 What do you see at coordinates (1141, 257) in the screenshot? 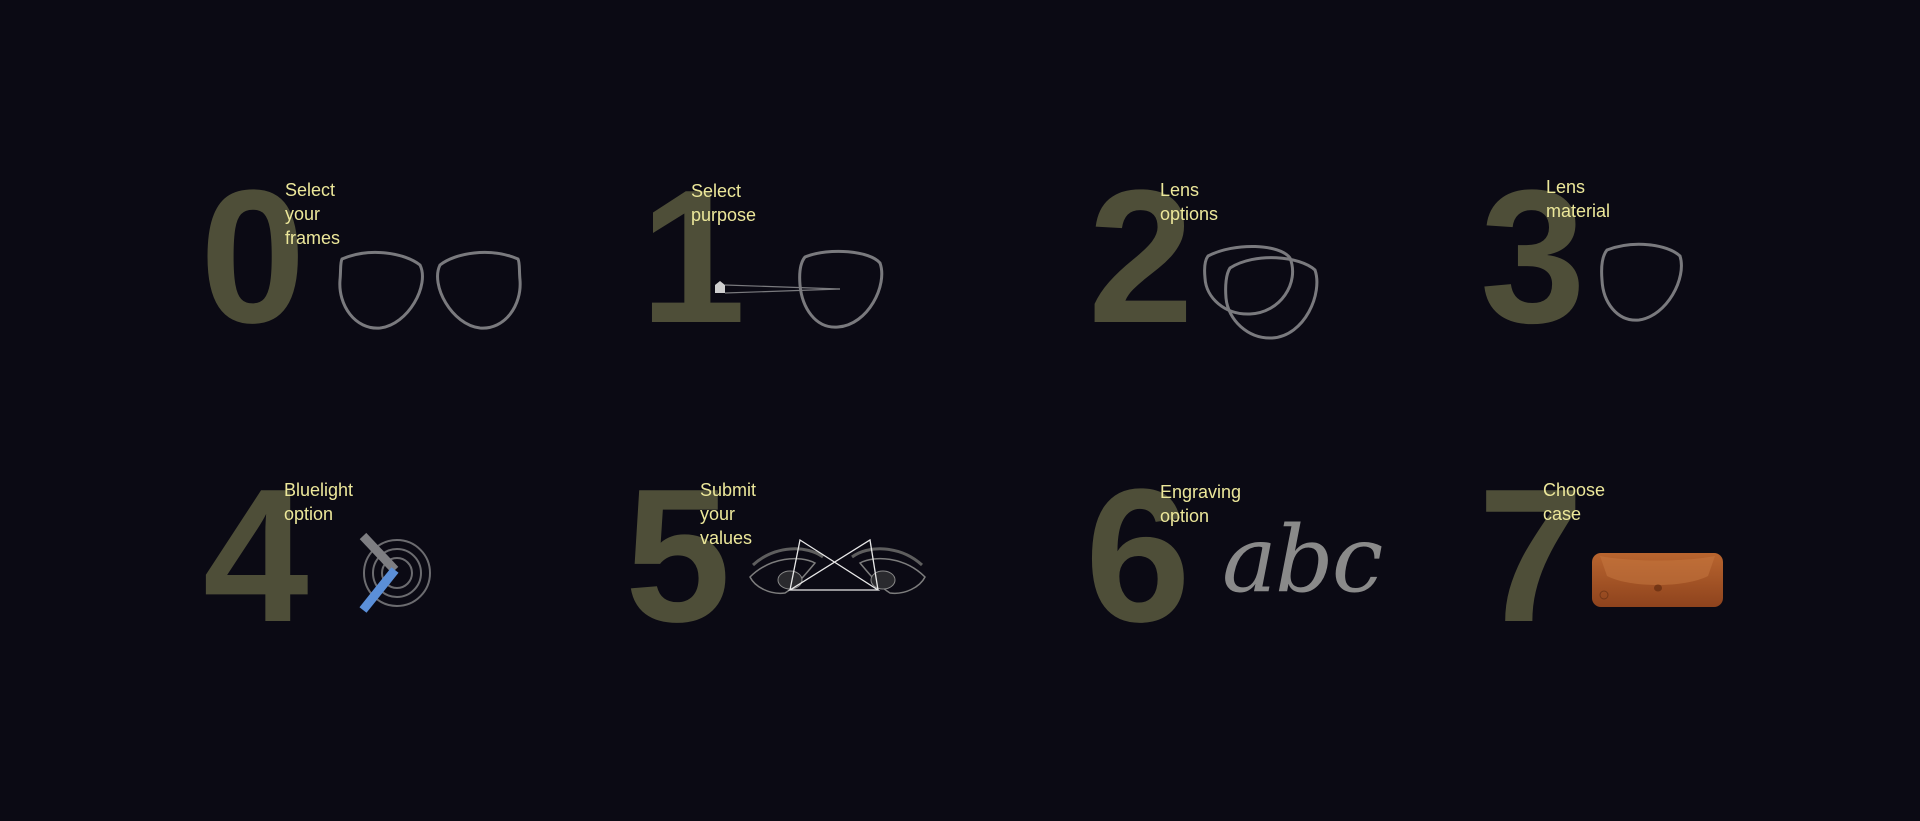
I see `step-number: 2` at bounding box center [1141, 257].